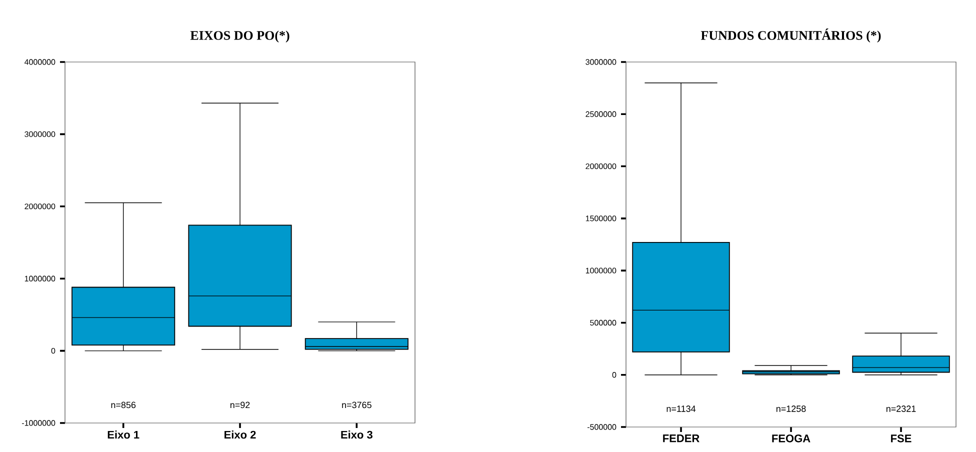 This screenshot has width=976, height=452. Describe the element at coordinates (790, 35) in the screenshot. I see `chart-title: FUNDOS COMUNITÁRIOS (*)` at that location.